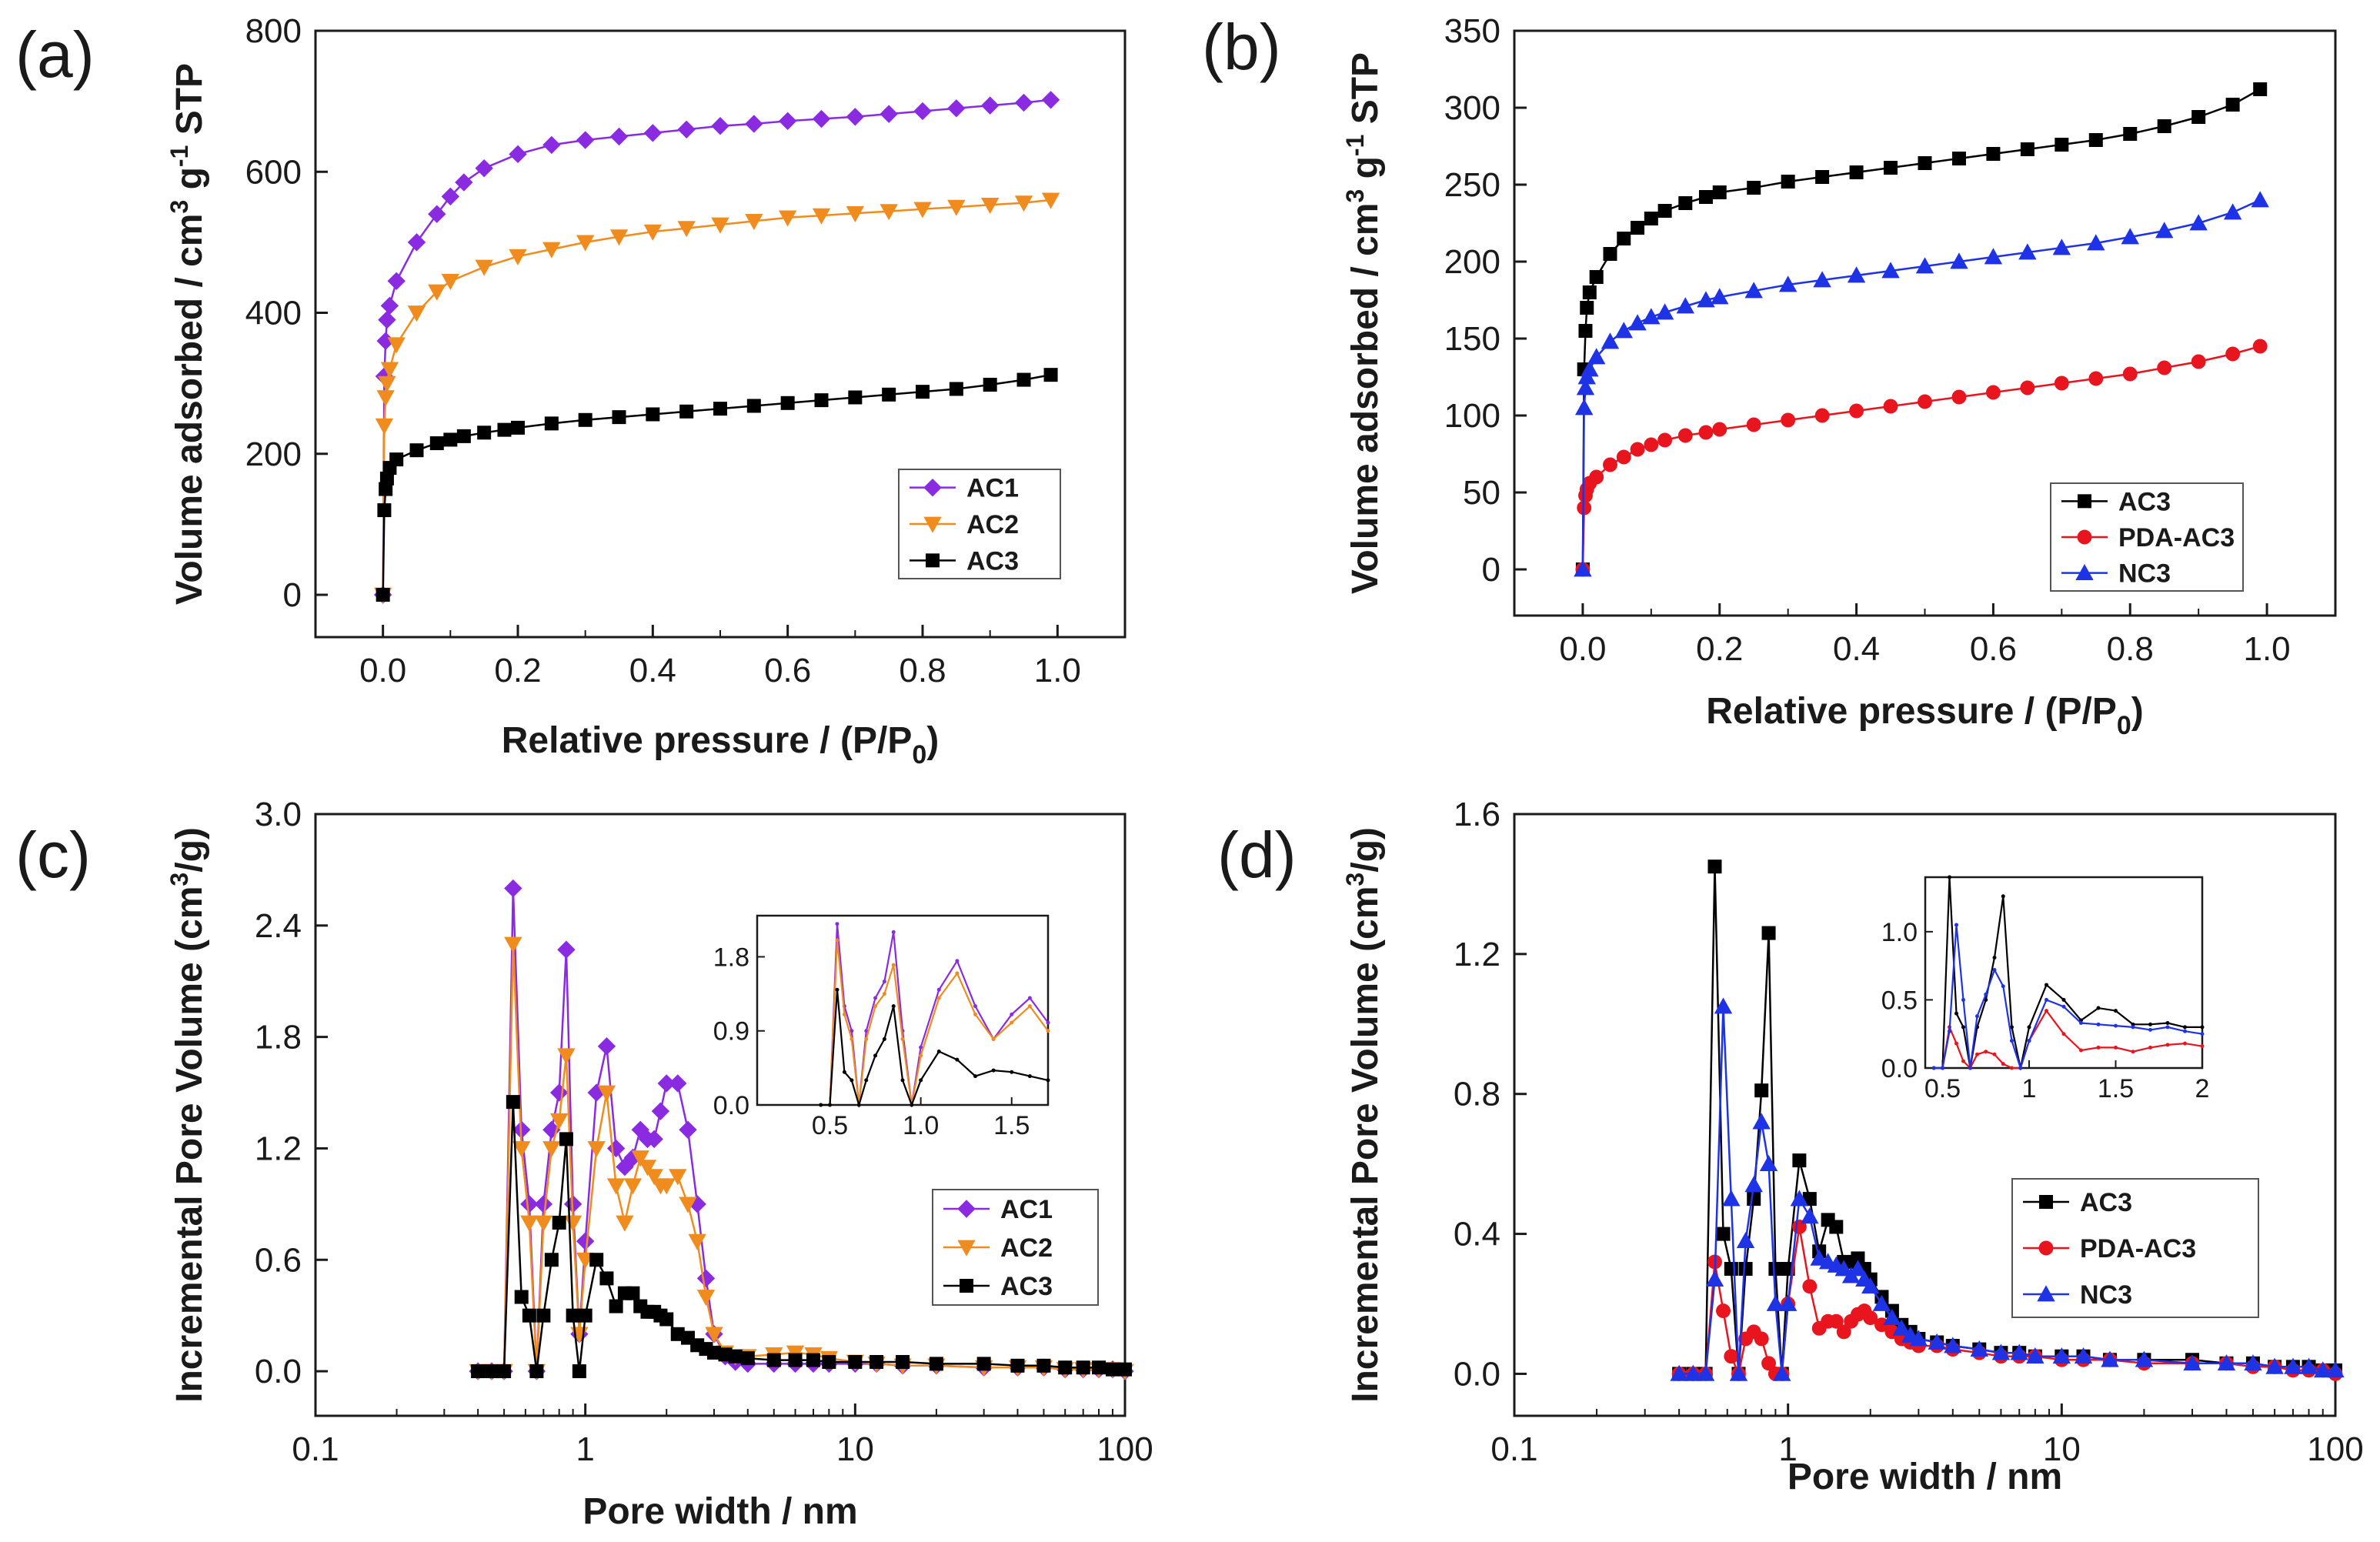  What do you see at coordinates (717, 347) in the screenshot?
I see `series-AC1` at bounding box center [717, 347].